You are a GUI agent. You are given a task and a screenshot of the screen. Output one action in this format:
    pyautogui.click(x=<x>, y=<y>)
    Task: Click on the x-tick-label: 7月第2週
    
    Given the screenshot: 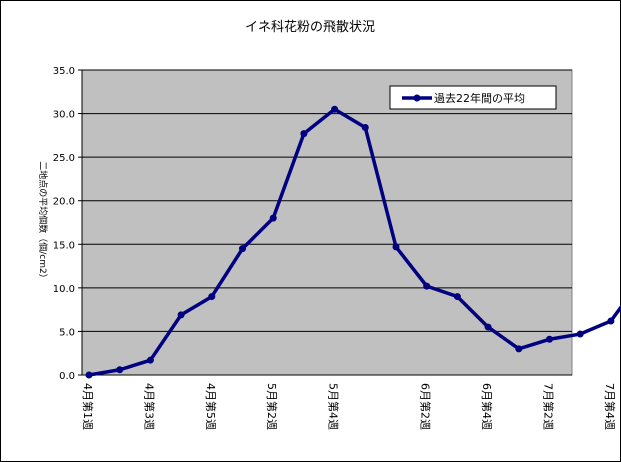 What is the action you would take?
    pyautogui.click(x=549, y=406)
    